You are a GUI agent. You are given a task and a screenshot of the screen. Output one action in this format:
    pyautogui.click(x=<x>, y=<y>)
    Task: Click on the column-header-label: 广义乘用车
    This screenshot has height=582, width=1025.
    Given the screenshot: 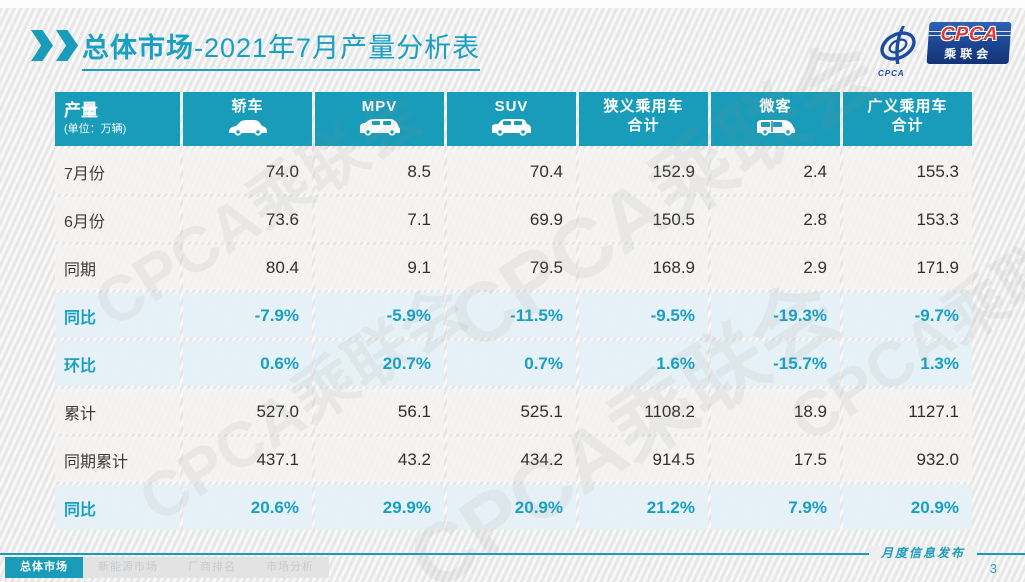 What is the action you would take?
    pyautogui.click(x=907, y=106)
    